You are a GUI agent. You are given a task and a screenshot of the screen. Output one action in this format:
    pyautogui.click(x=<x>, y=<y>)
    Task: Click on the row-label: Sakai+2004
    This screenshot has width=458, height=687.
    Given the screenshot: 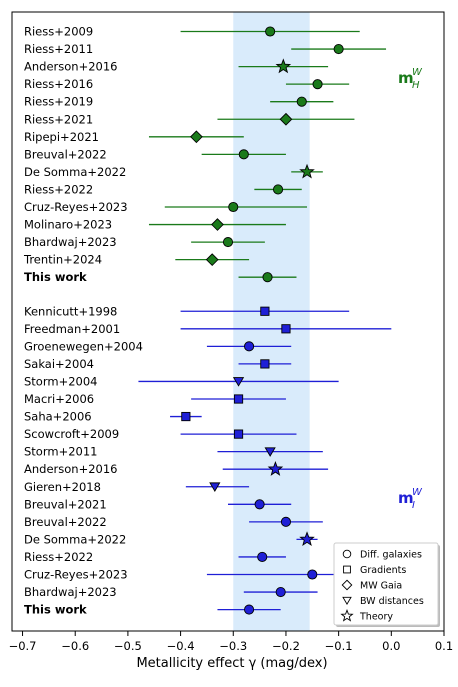 What is the action you would take?
    pyautogui.click(x=59, y=364)
    